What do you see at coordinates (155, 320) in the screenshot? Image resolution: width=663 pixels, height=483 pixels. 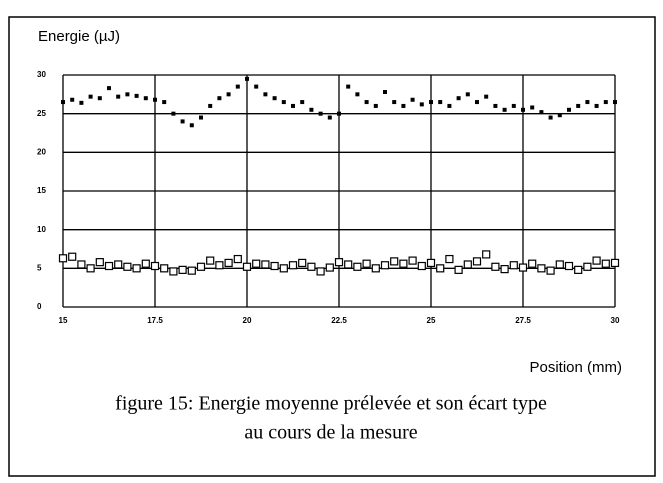 I see `x-tick-label: 17.5` at bounding box center [155, 320].